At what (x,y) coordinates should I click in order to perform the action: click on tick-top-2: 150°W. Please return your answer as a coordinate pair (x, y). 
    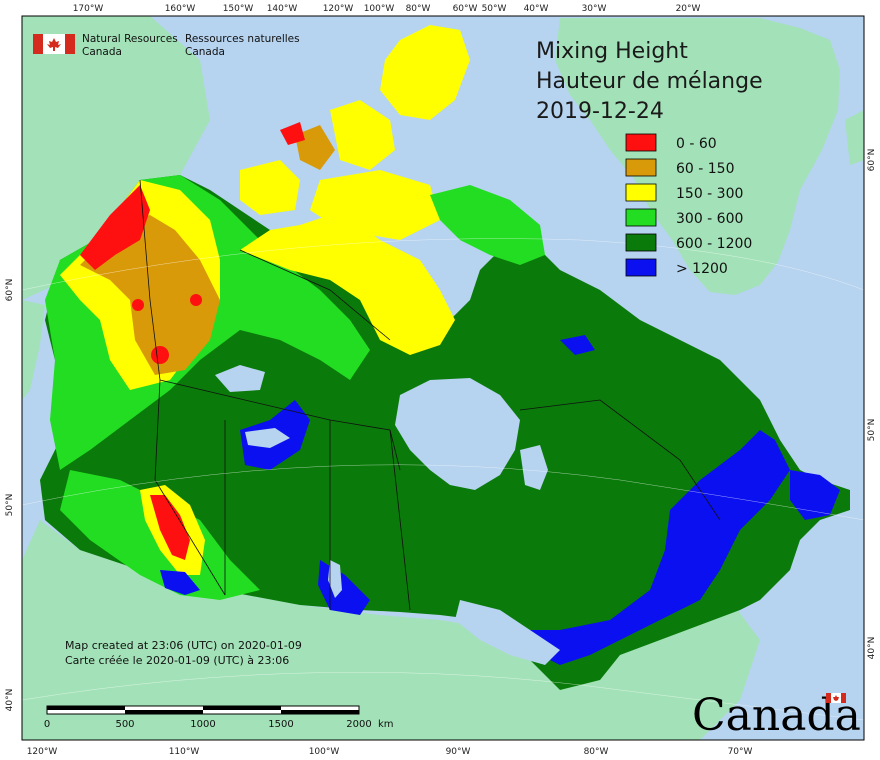
    Looking at the image, I should click on (238, 9).